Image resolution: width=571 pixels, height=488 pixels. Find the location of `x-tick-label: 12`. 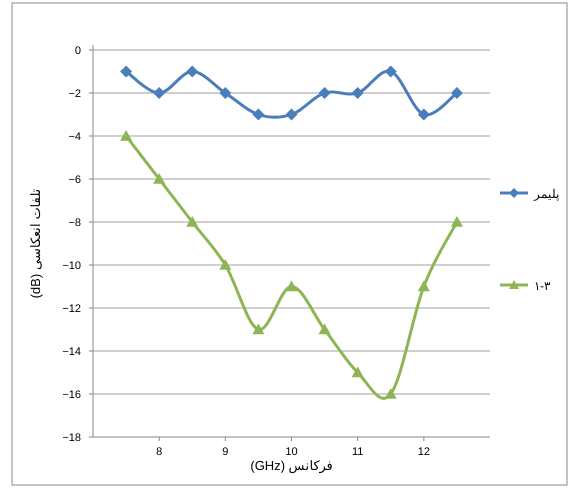

x-tick-label: 12 is located at coordinates (424, 452).